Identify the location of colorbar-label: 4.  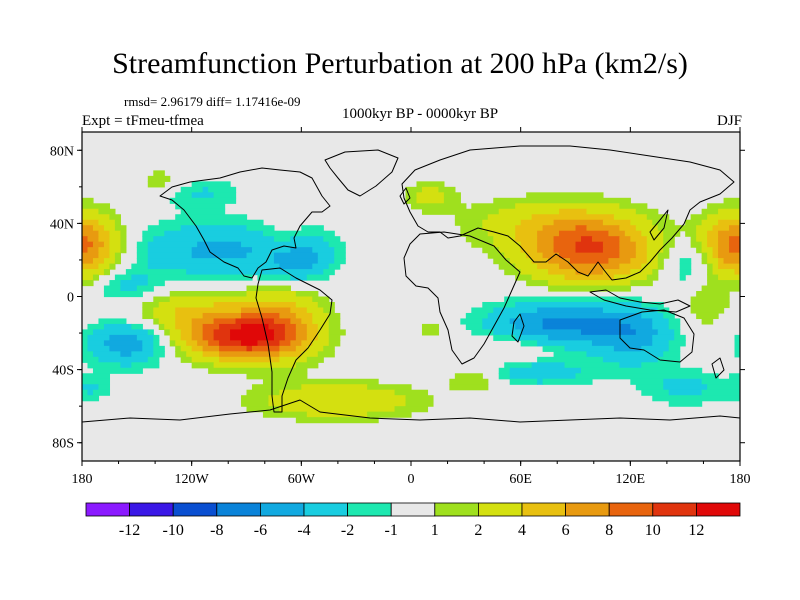
(522, 530).